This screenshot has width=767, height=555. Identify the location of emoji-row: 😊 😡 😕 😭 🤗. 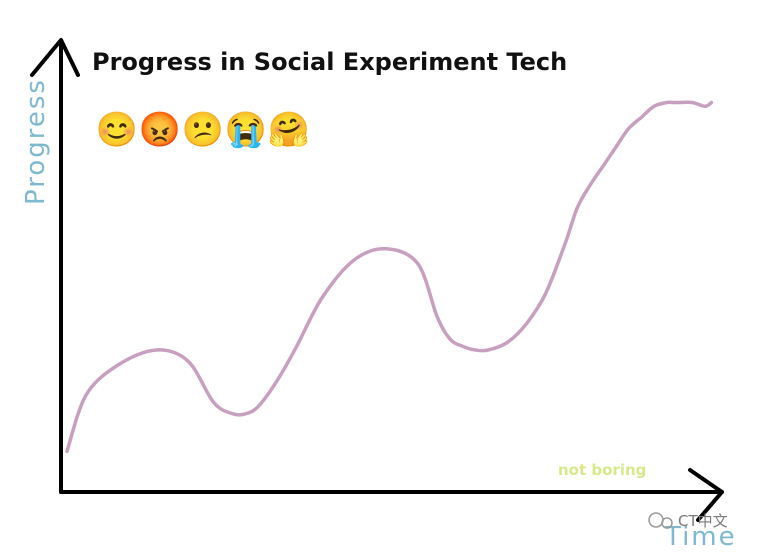
(203, 130).